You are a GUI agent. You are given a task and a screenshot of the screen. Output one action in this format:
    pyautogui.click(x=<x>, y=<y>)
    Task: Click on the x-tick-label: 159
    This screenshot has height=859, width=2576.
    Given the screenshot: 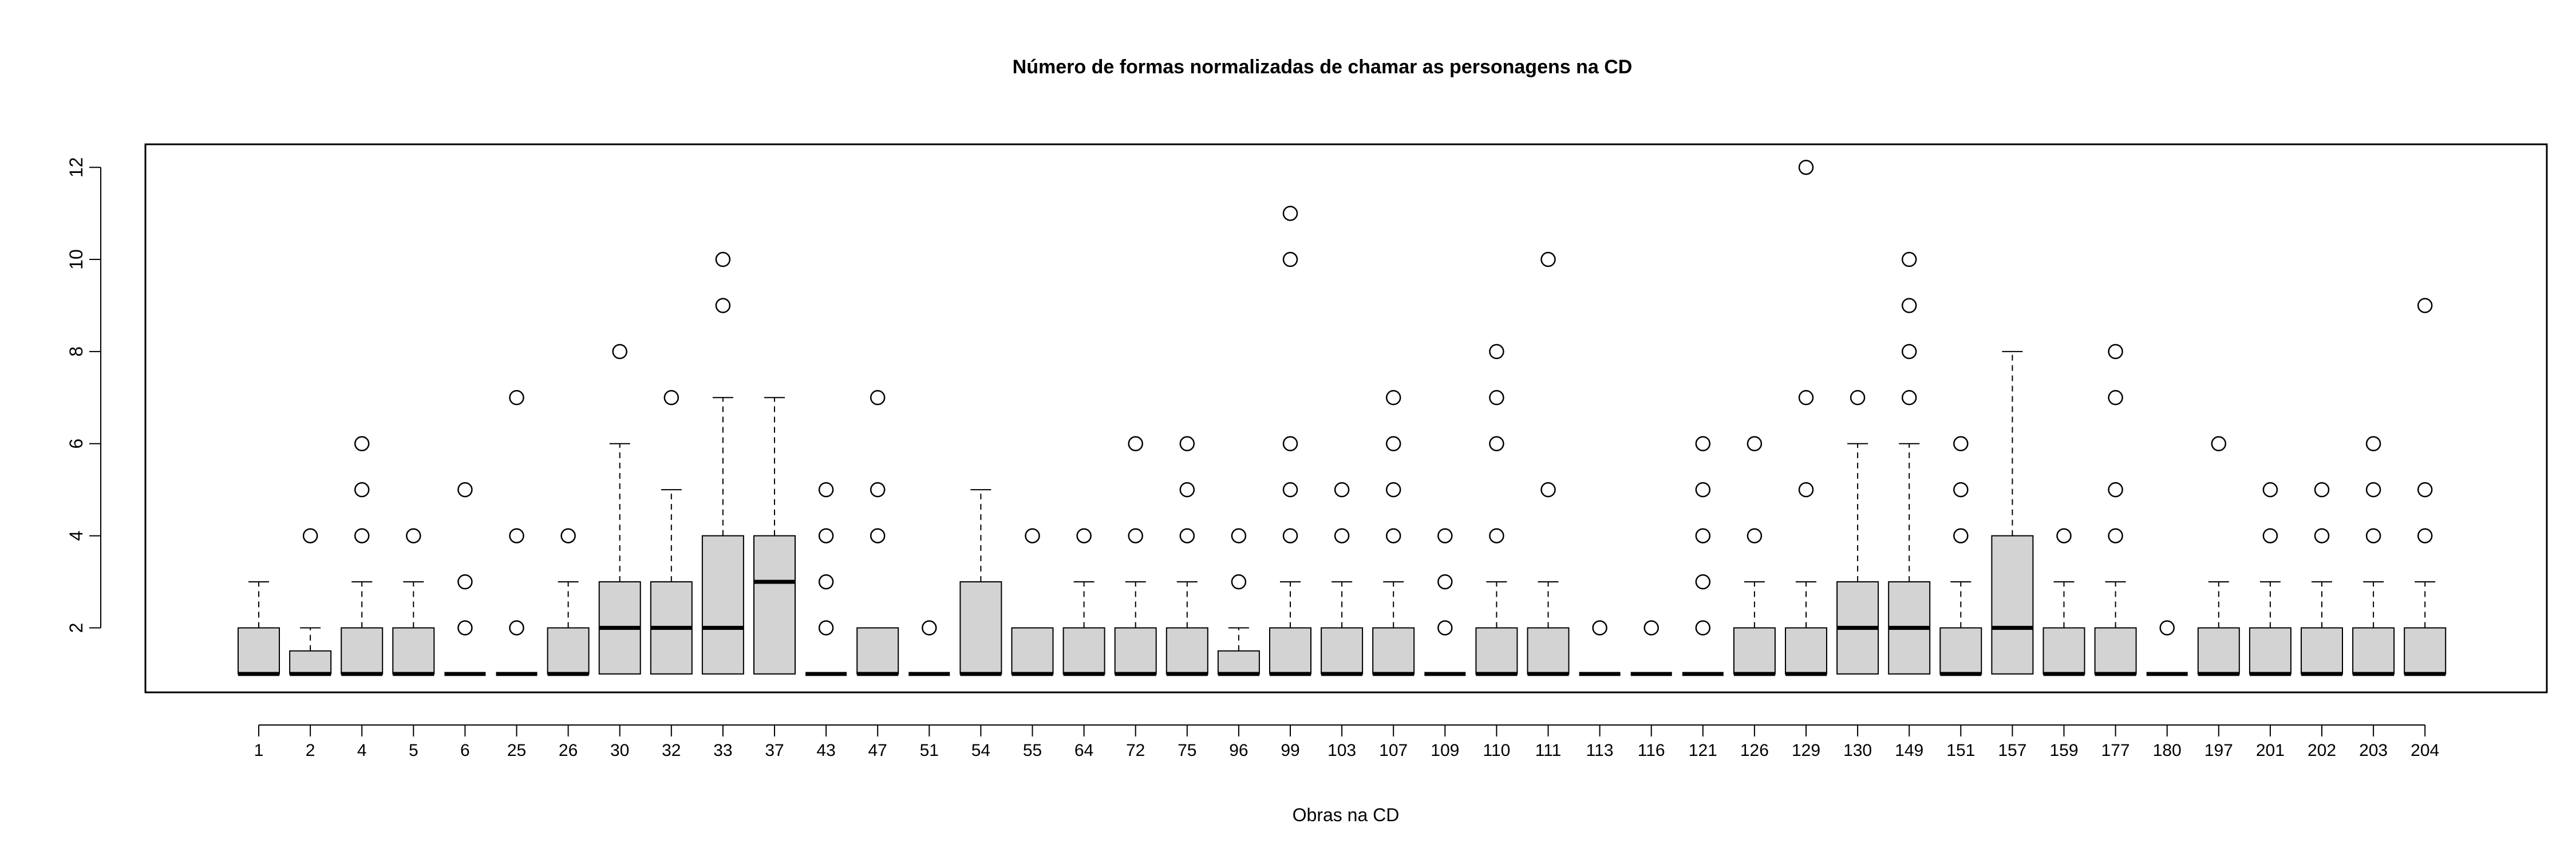 What is the action you would take?
    pyautogui.click(x=2063, y=750)
    